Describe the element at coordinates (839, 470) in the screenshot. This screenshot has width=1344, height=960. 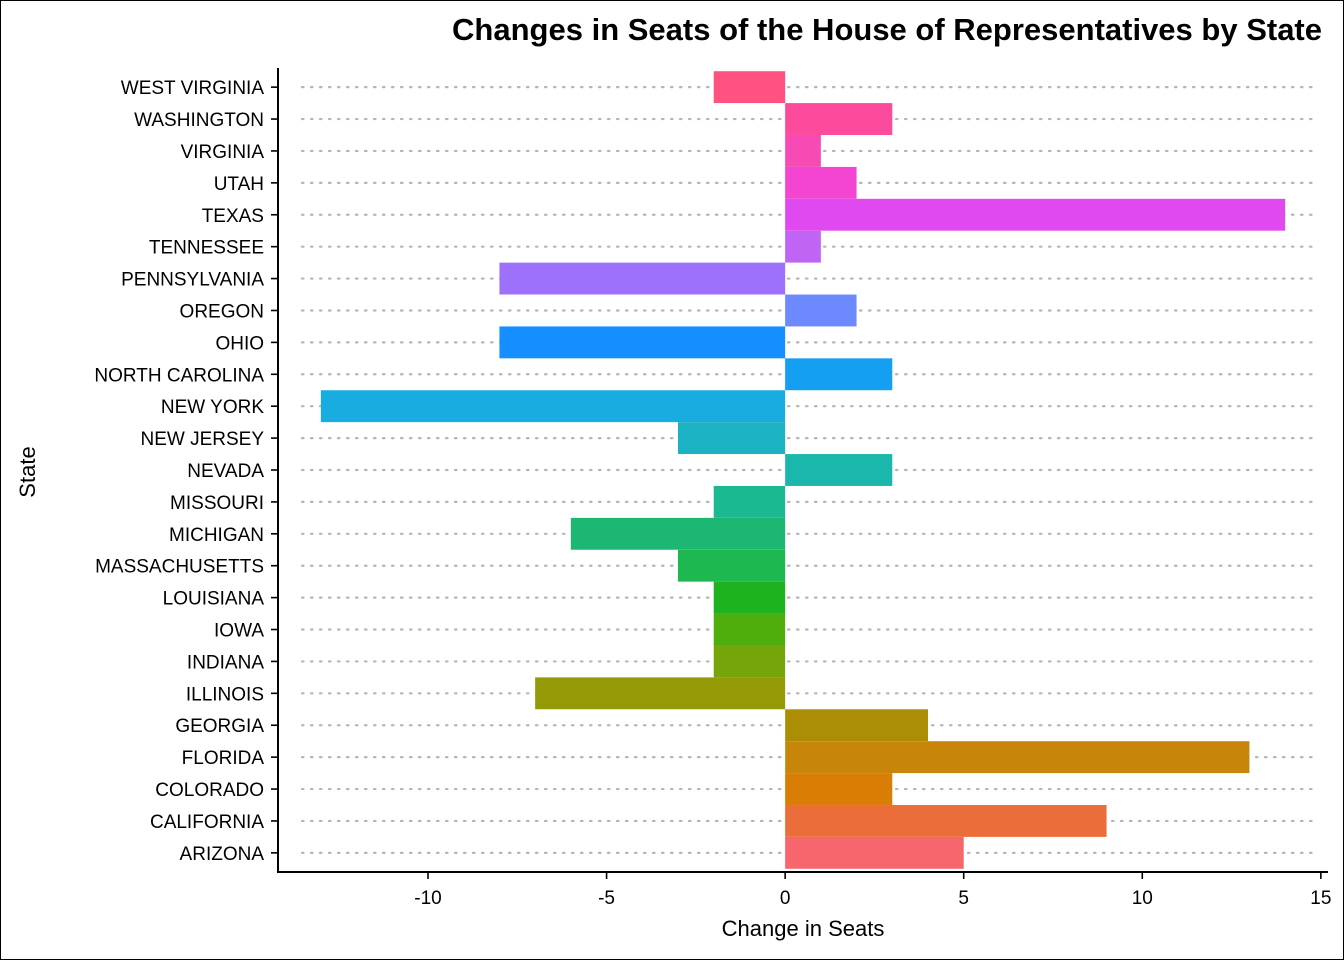
I see `bar-nevada` at that location.